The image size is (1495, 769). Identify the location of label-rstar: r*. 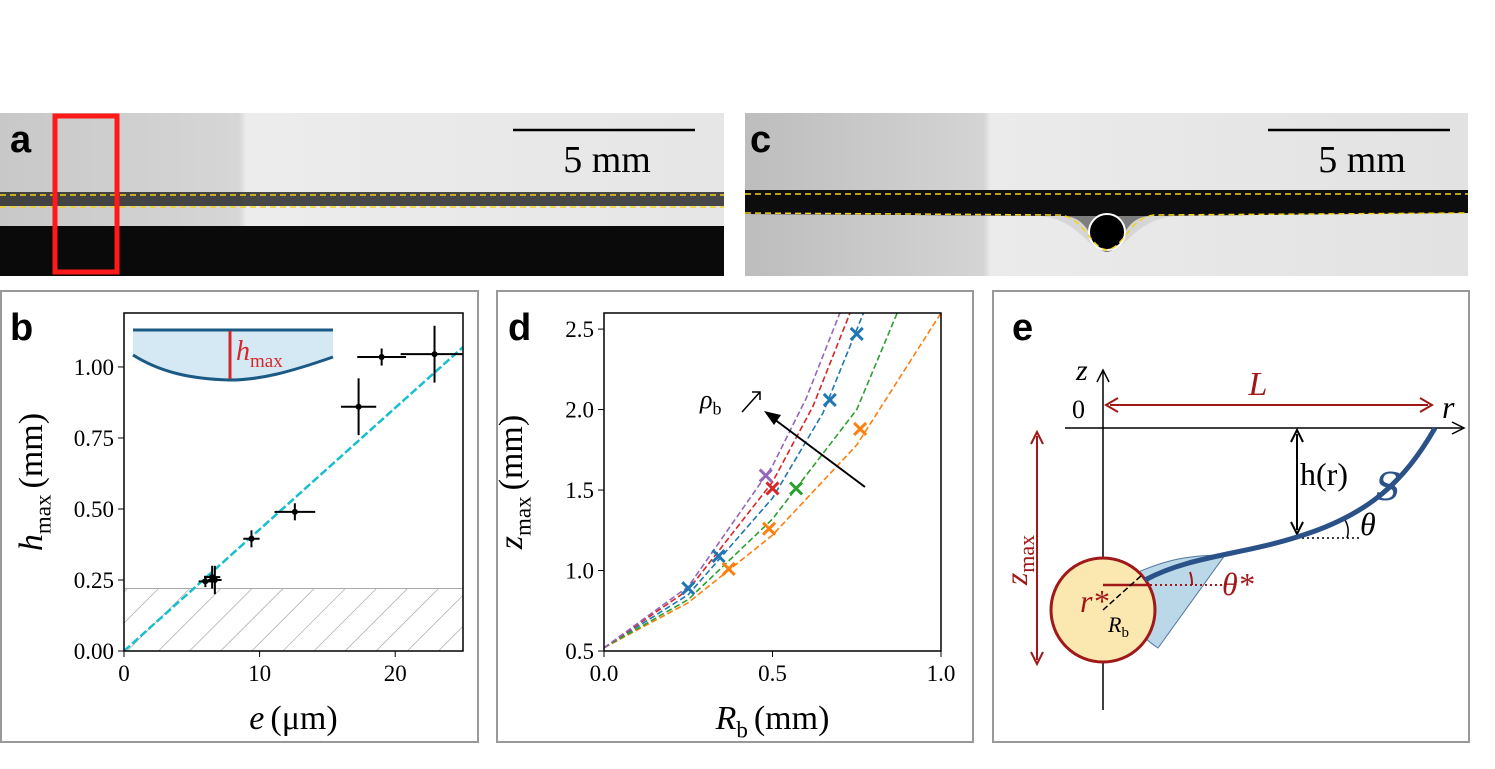
(1094, 601).